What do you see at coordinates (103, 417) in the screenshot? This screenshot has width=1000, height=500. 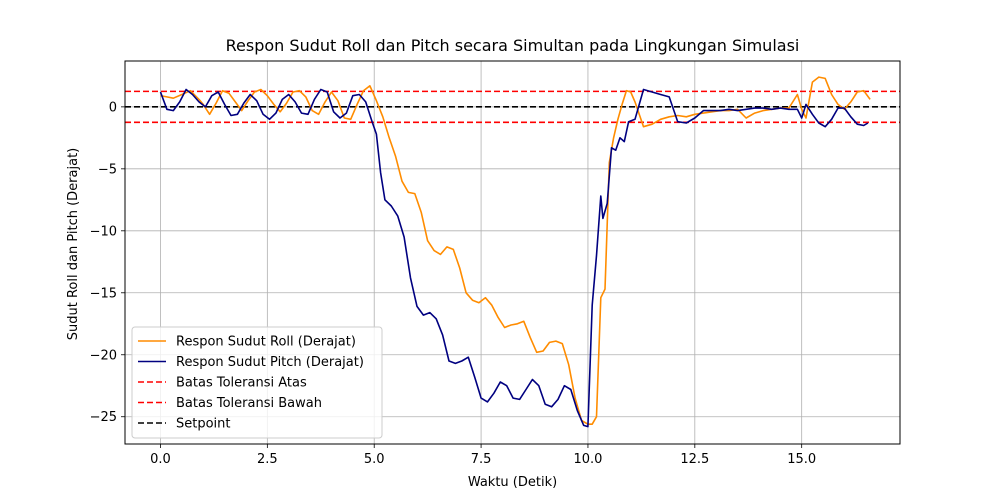 I see `y-tick-label: −25` at bounding box center [103, 417].